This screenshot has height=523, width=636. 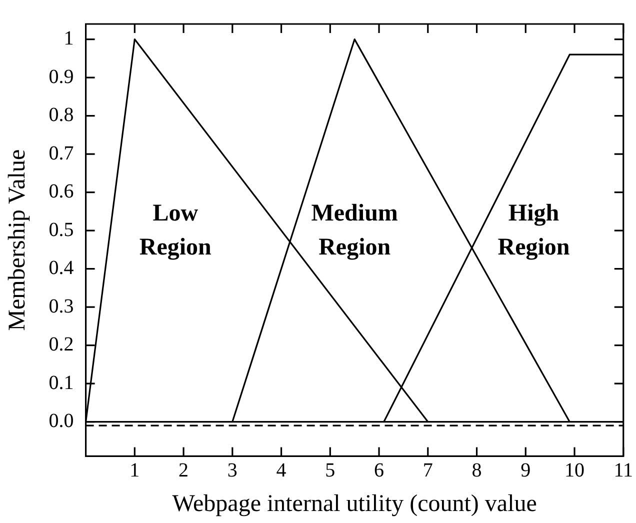 I want to click on y-tick-label: 0.0, so click(x=61, y=421).